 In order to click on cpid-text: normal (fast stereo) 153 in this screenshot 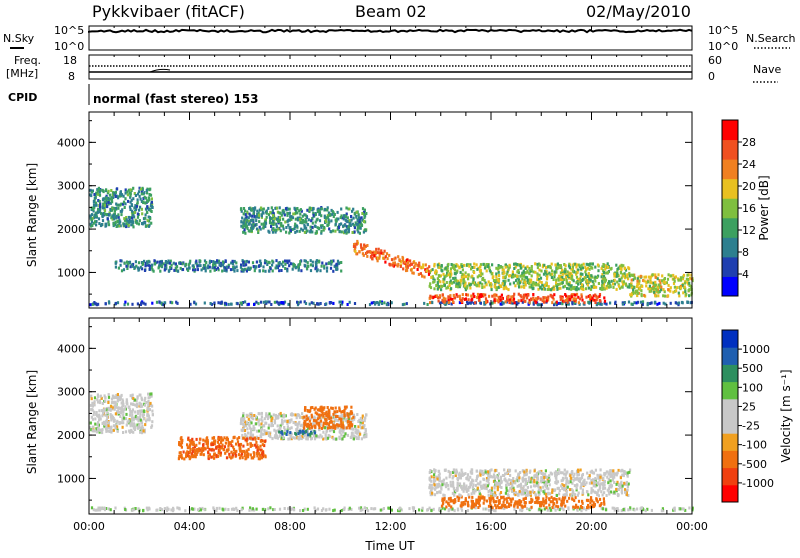, I will do `click(176, 99)`.